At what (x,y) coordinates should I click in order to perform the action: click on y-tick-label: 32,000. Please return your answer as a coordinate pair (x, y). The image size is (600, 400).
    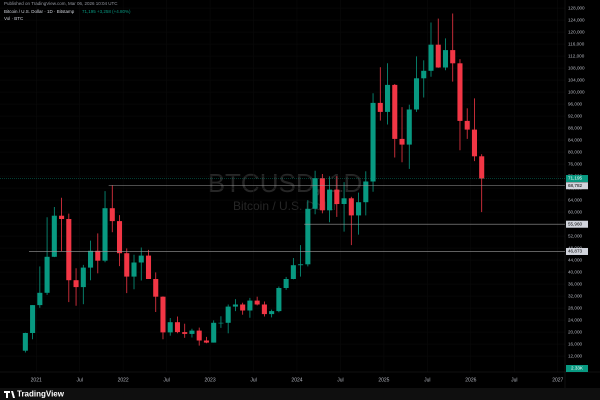
    Looking at the image, I should click on (575, 295).